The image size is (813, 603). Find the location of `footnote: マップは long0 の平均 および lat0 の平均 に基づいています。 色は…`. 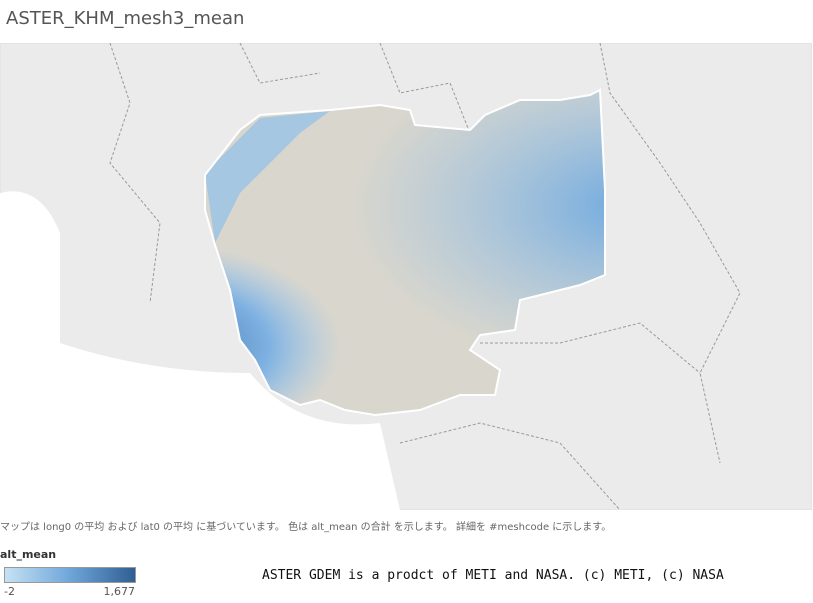

footnote: マップは long0 の平均 および lat0 の平均 に基づいています。 色は… is located at coordinates (306, 527).